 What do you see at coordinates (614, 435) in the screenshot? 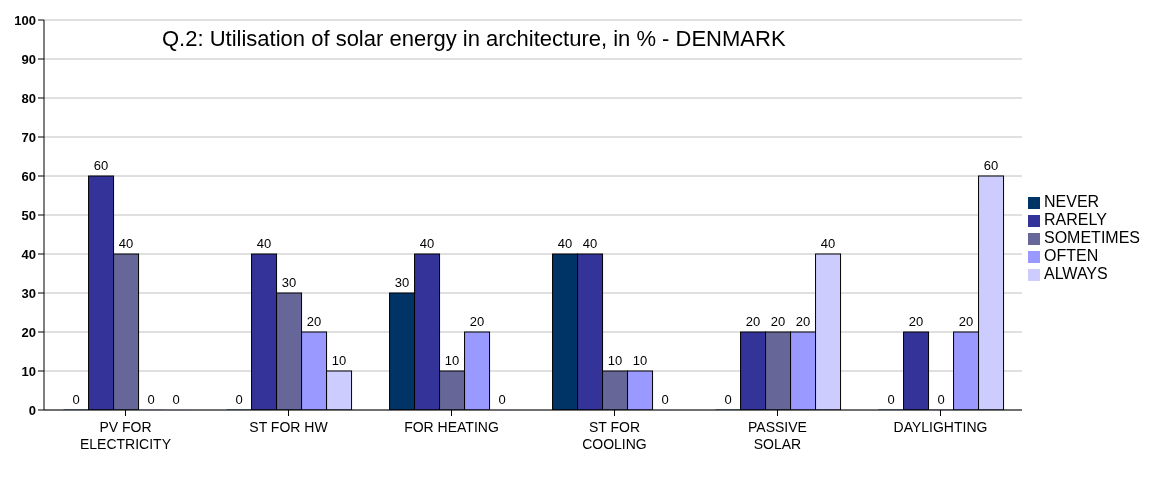
I see `x-tick-label: ST FOR COOLING` at bounding box center [614, 435].